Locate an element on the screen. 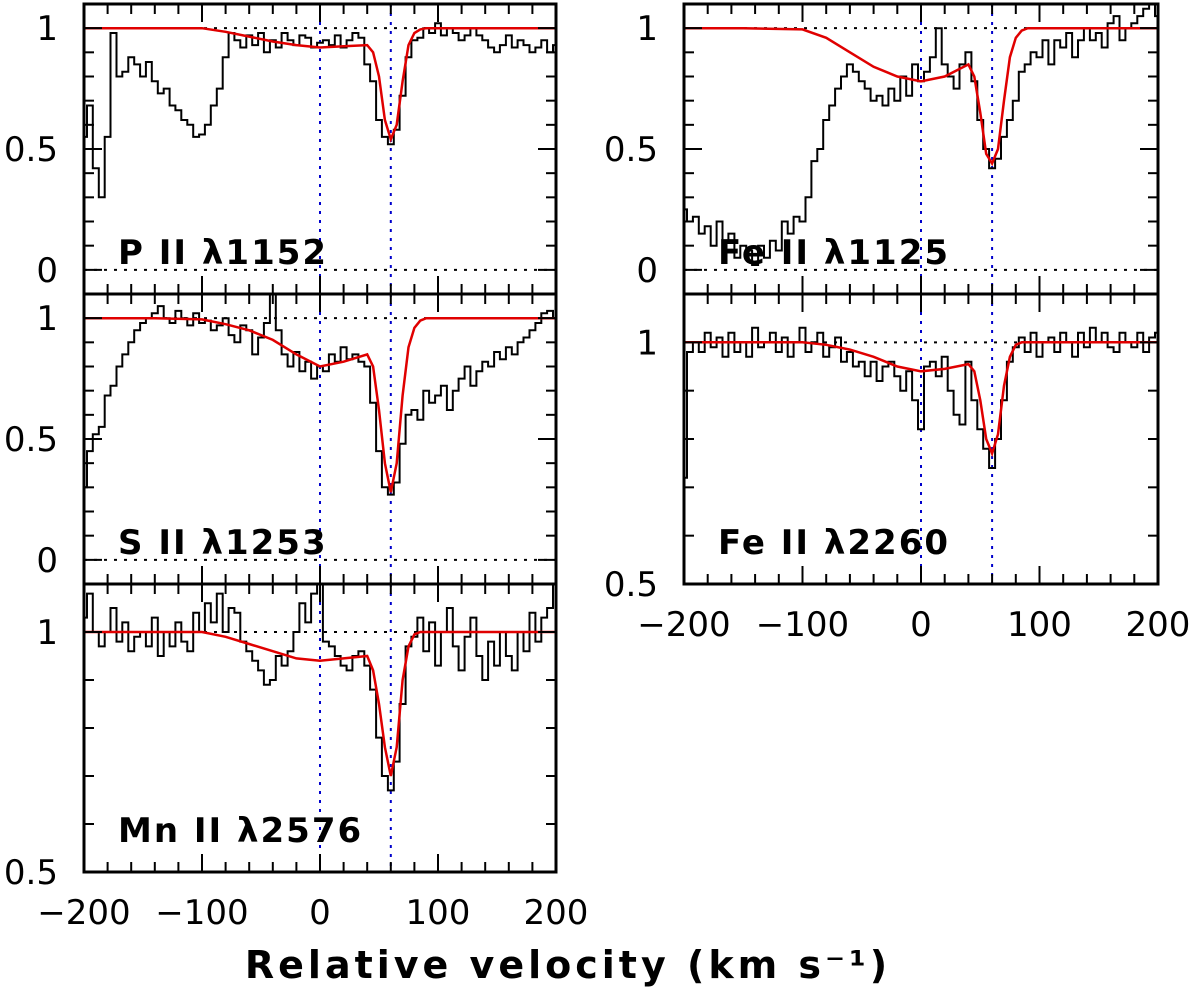 The width and height of the screenshot is (1200, 992). ion-label: Fe II λ1125 is located at coordinates (834, 253).